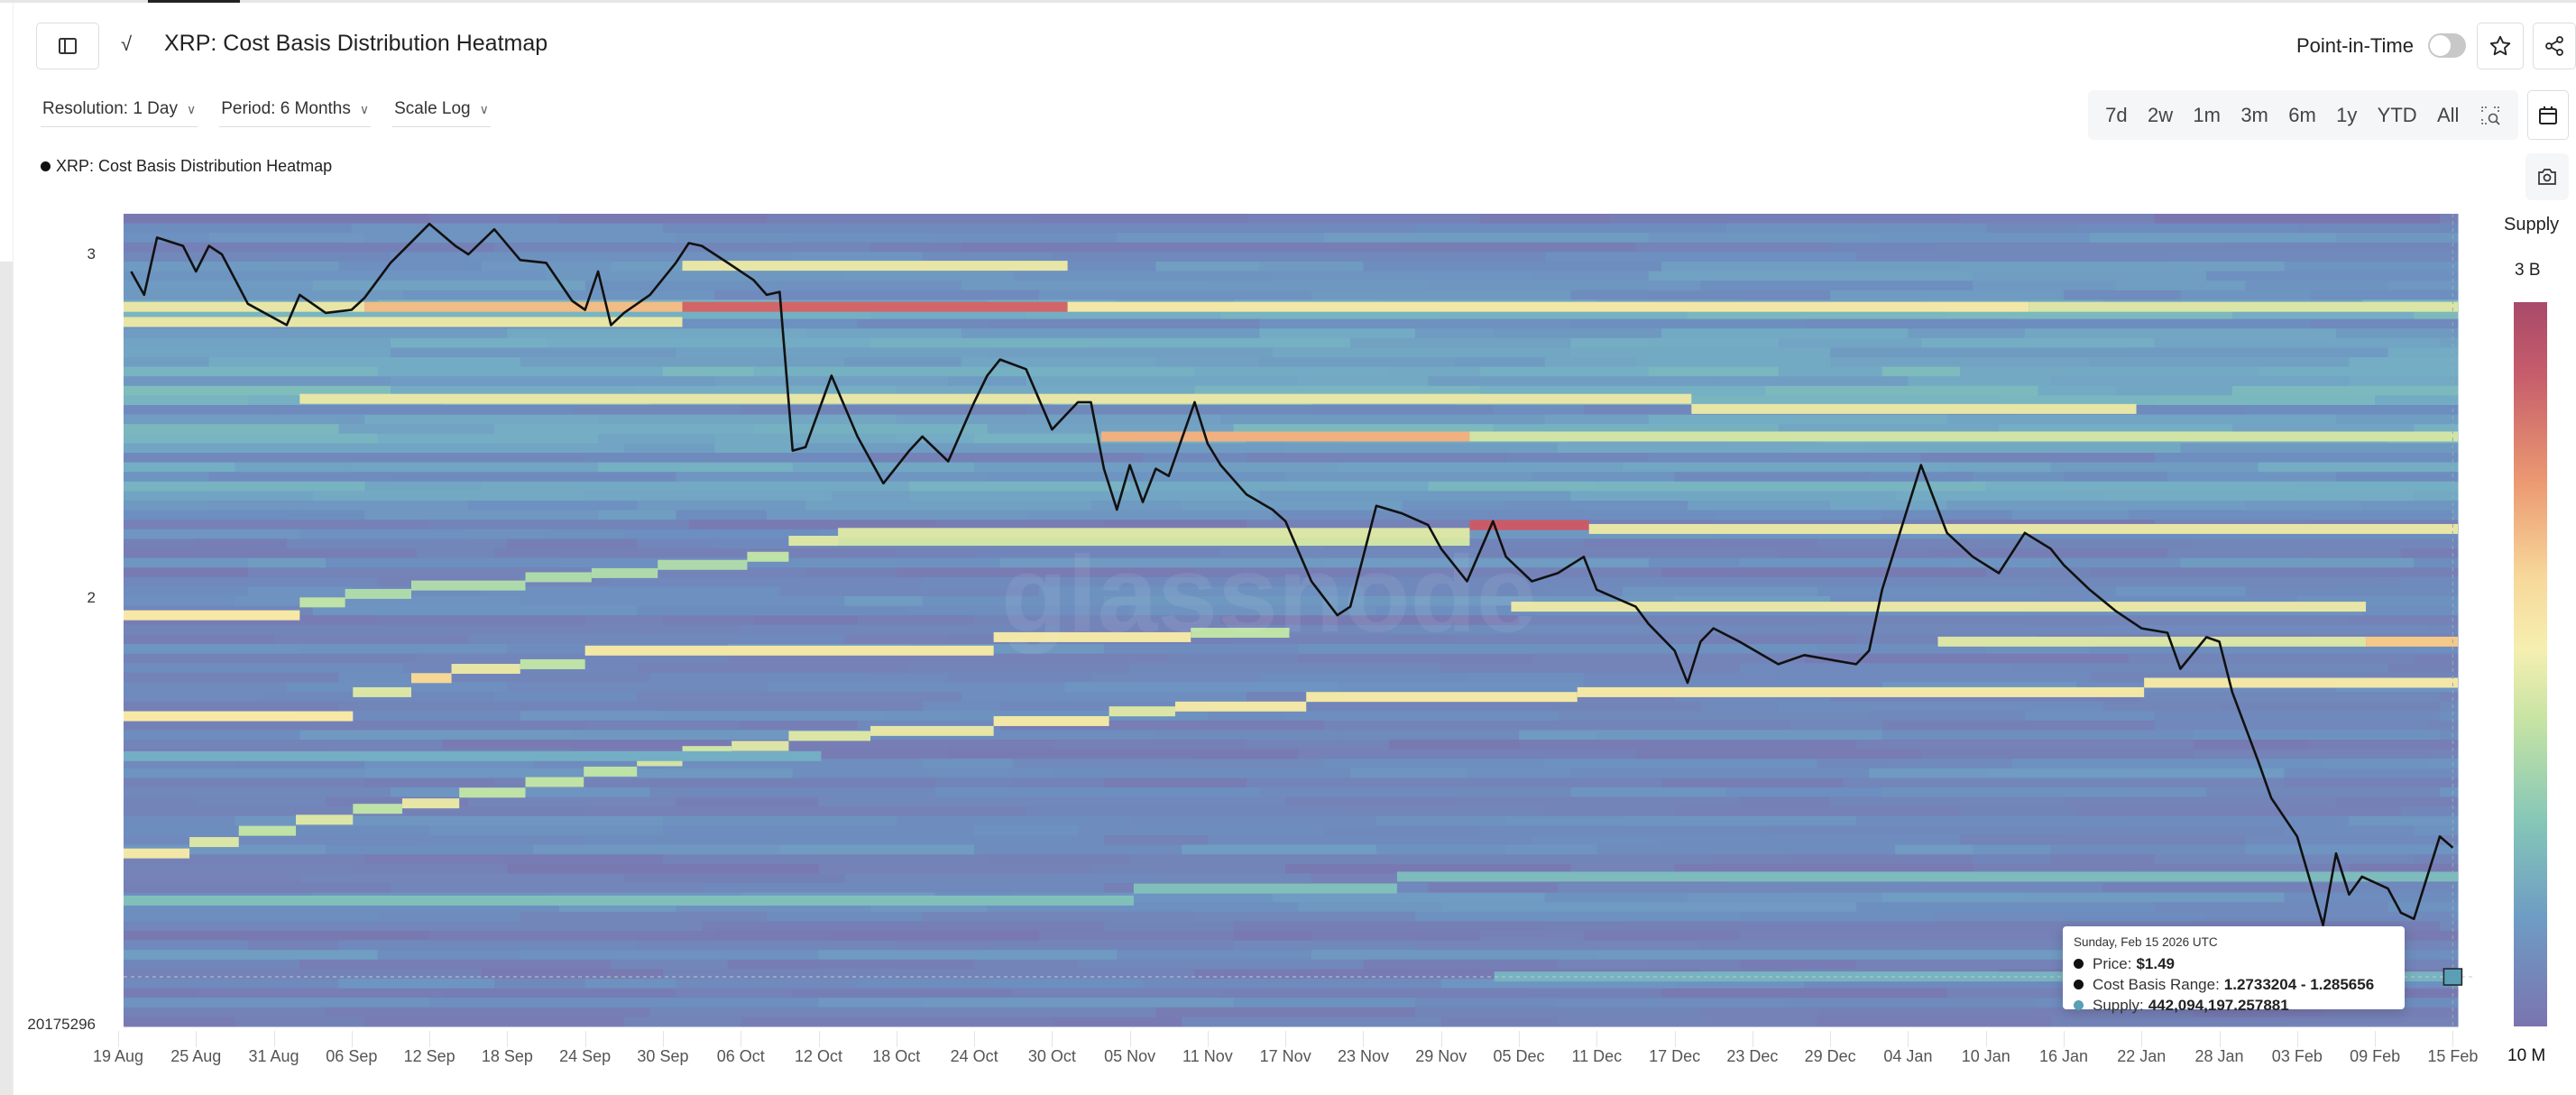 The height and width of the screenshot is (1095, 2576). I want to click on favorite-button, so click(2500, 46).